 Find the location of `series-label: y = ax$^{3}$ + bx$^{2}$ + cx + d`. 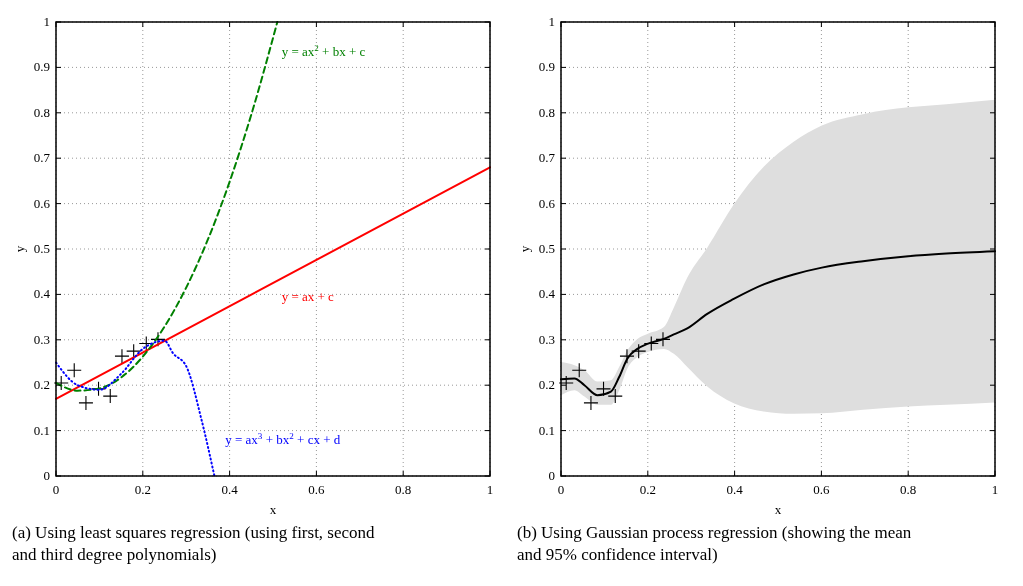

series-label: y = ax$^{3}$ + bx$^{2}$ + cx + d is located at coordinates (283, 439).